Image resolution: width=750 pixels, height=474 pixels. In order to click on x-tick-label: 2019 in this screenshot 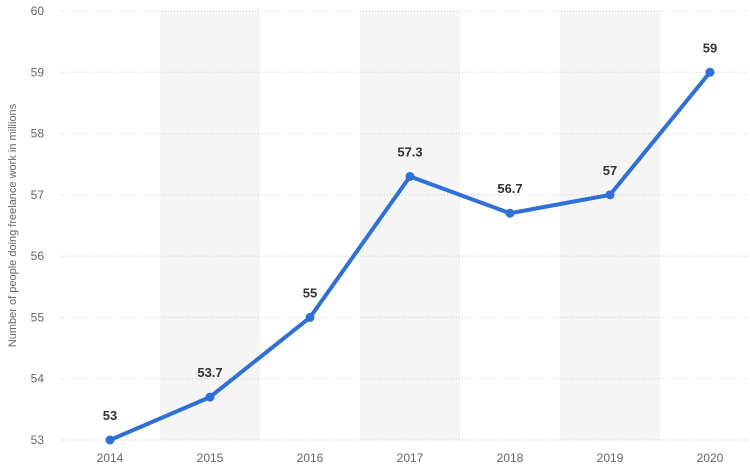, I will do `click(610, 458)`.